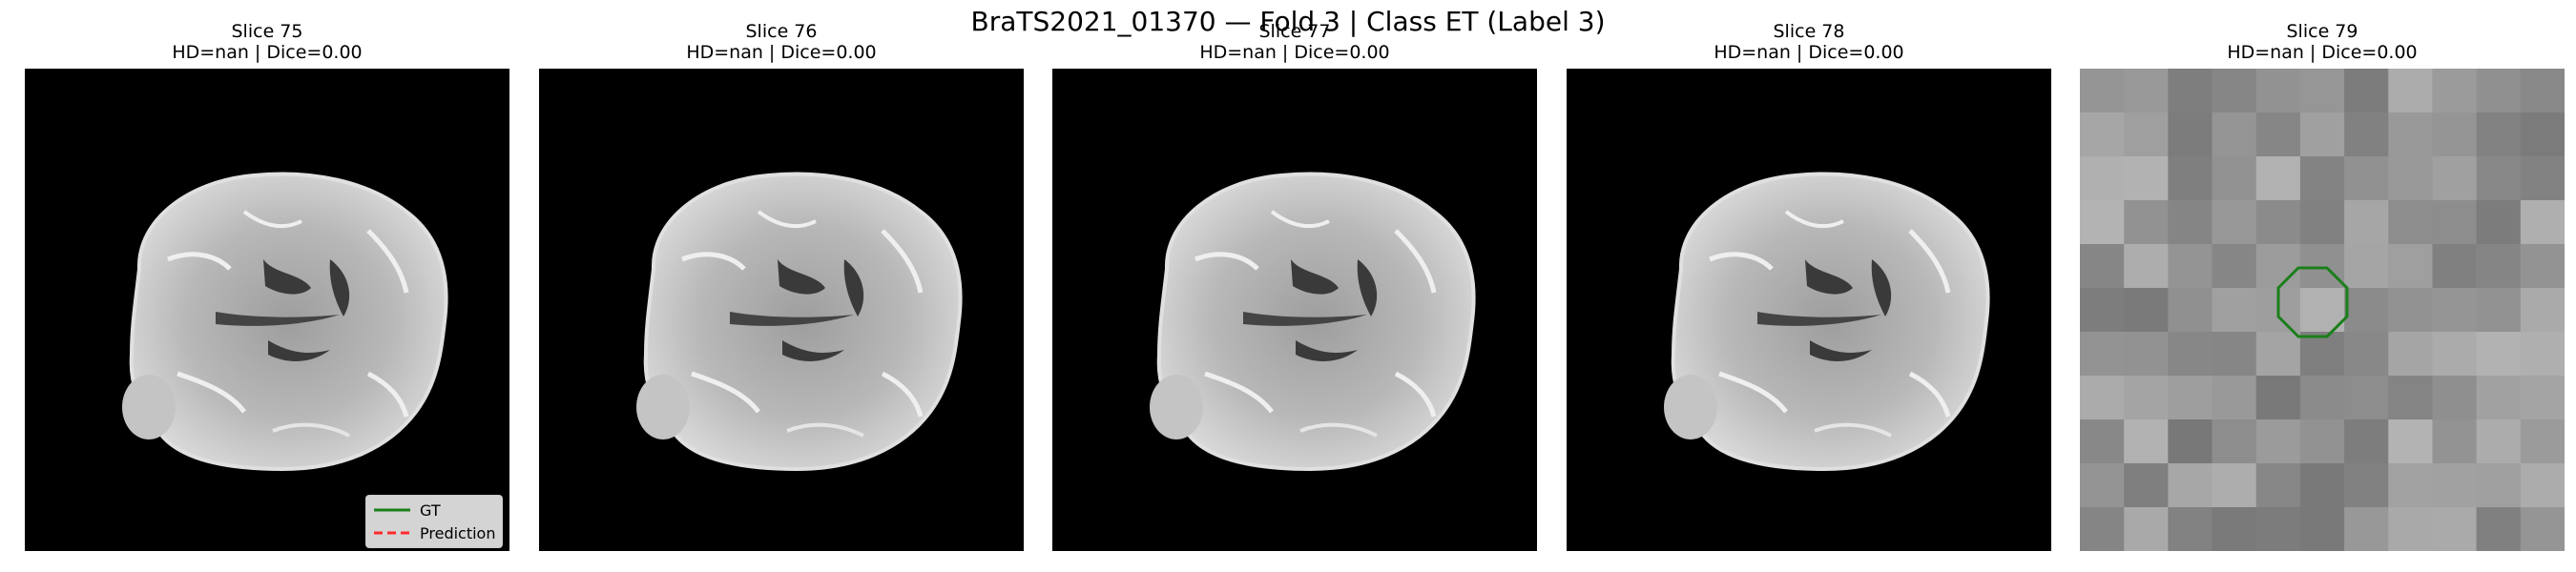  What do you see at coordinates (430, 510) in the screenshot?
I see `legend-label-gt: GT` at bounding box center [430, 510].